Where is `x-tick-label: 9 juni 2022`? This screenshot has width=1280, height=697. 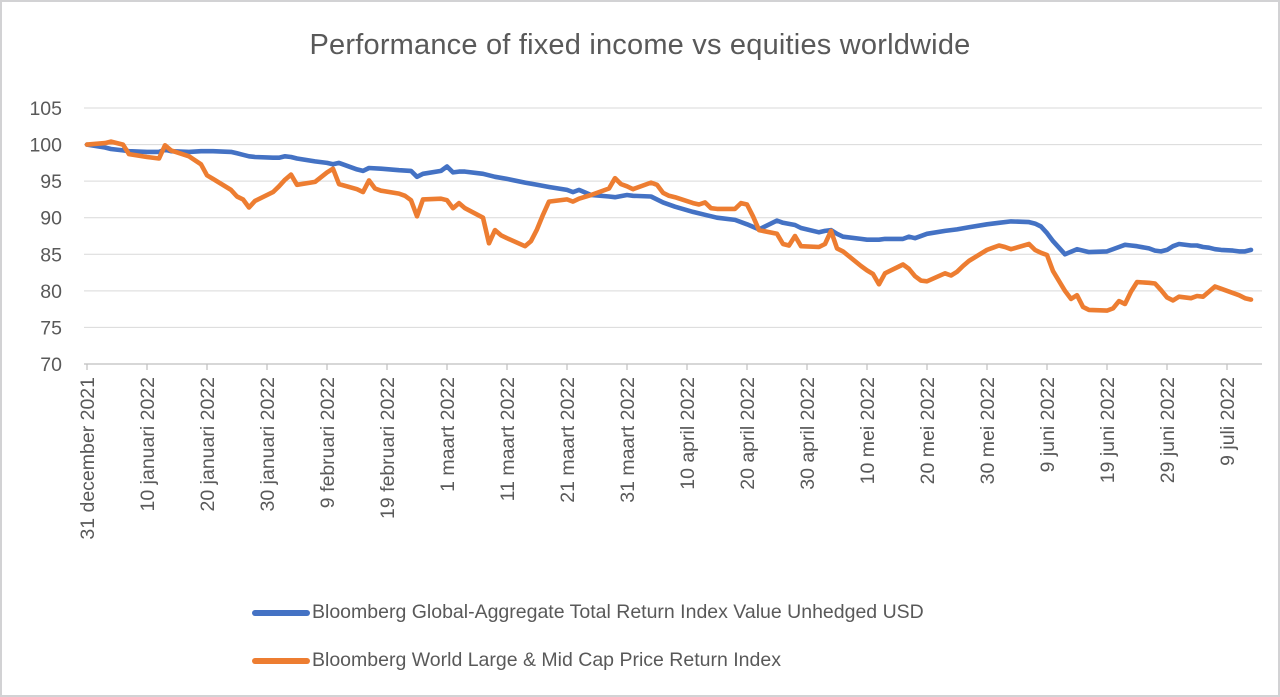
x-tick-label: 9 juni 2022 is located at coordinates (1048, 424).